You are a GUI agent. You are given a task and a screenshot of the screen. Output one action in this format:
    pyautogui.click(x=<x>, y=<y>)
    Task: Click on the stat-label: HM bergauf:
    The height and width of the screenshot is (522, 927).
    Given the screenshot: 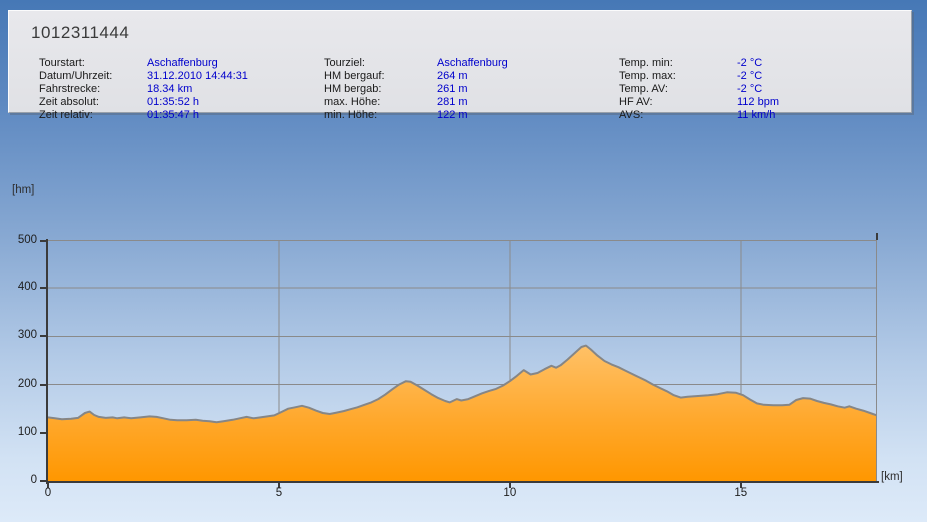 What is the action you would take?
    pyautogui.click(x=354, y=76)
    